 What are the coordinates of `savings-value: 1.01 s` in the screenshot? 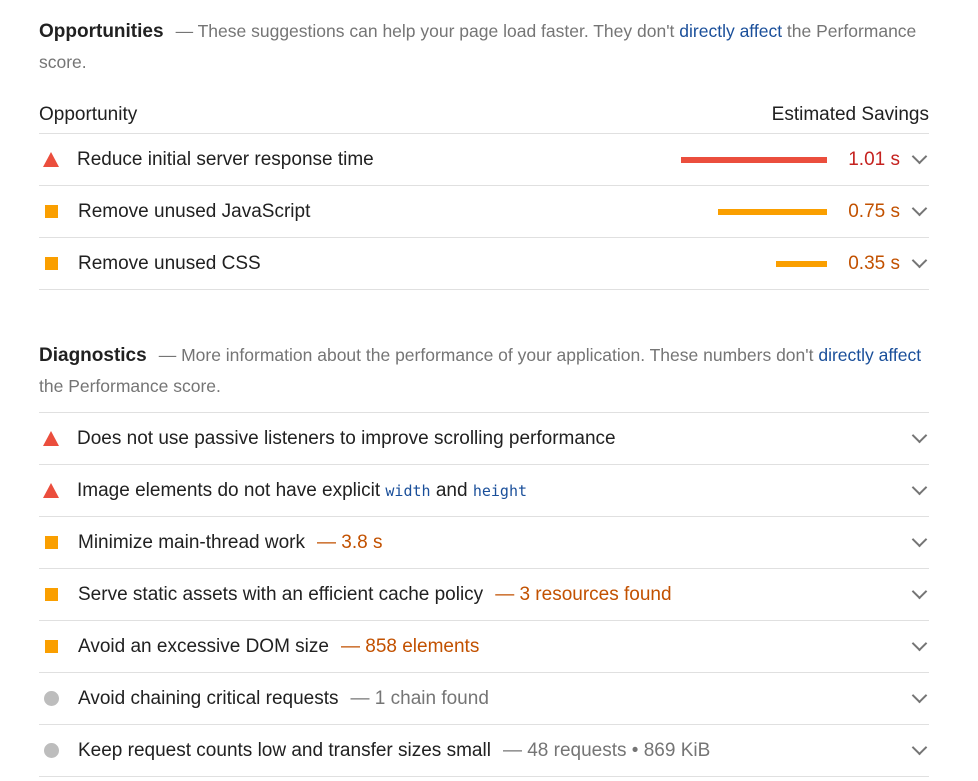 It's located at (874, 159).